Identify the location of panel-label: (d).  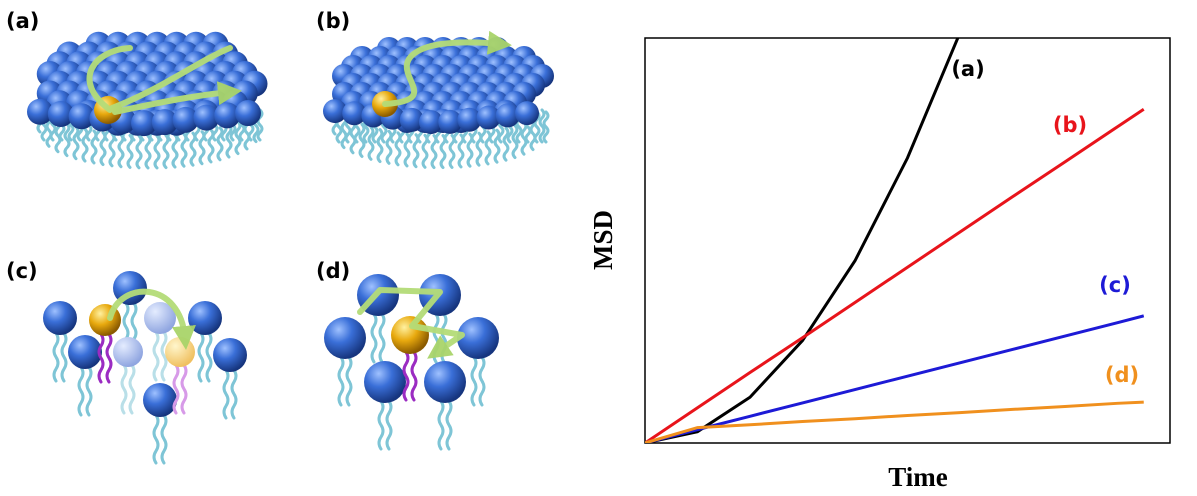
(333, 271).